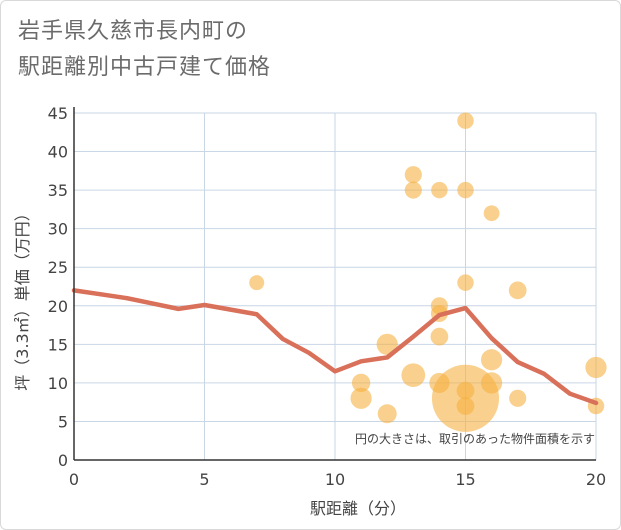 This screenshot has width=621, height=530. I want to click on y-axis-label: 坪（3.3㎡）単価（万円）, so click(22, 297).